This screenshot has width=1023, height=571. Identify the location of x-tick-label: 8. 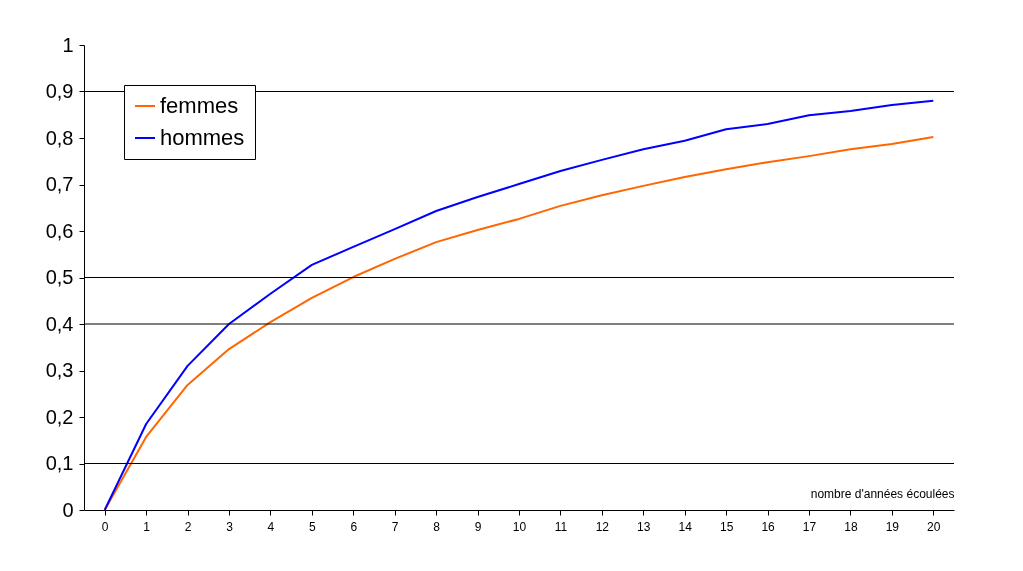
(437, 526).